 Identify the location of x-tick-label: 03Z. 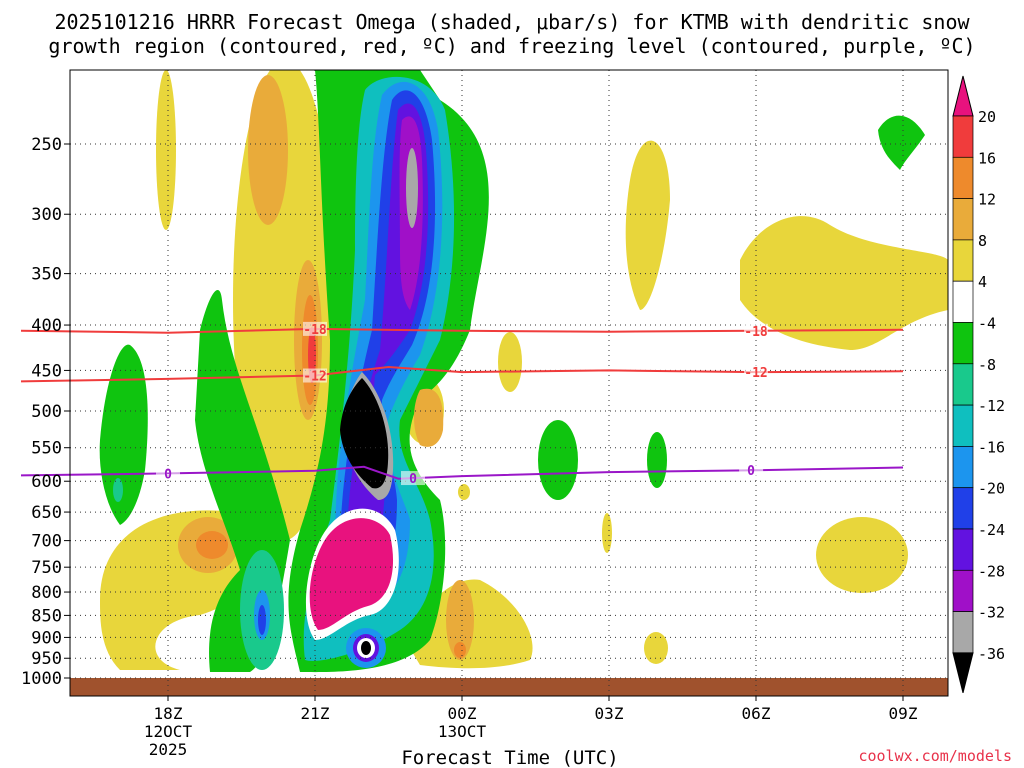
(609, 713).